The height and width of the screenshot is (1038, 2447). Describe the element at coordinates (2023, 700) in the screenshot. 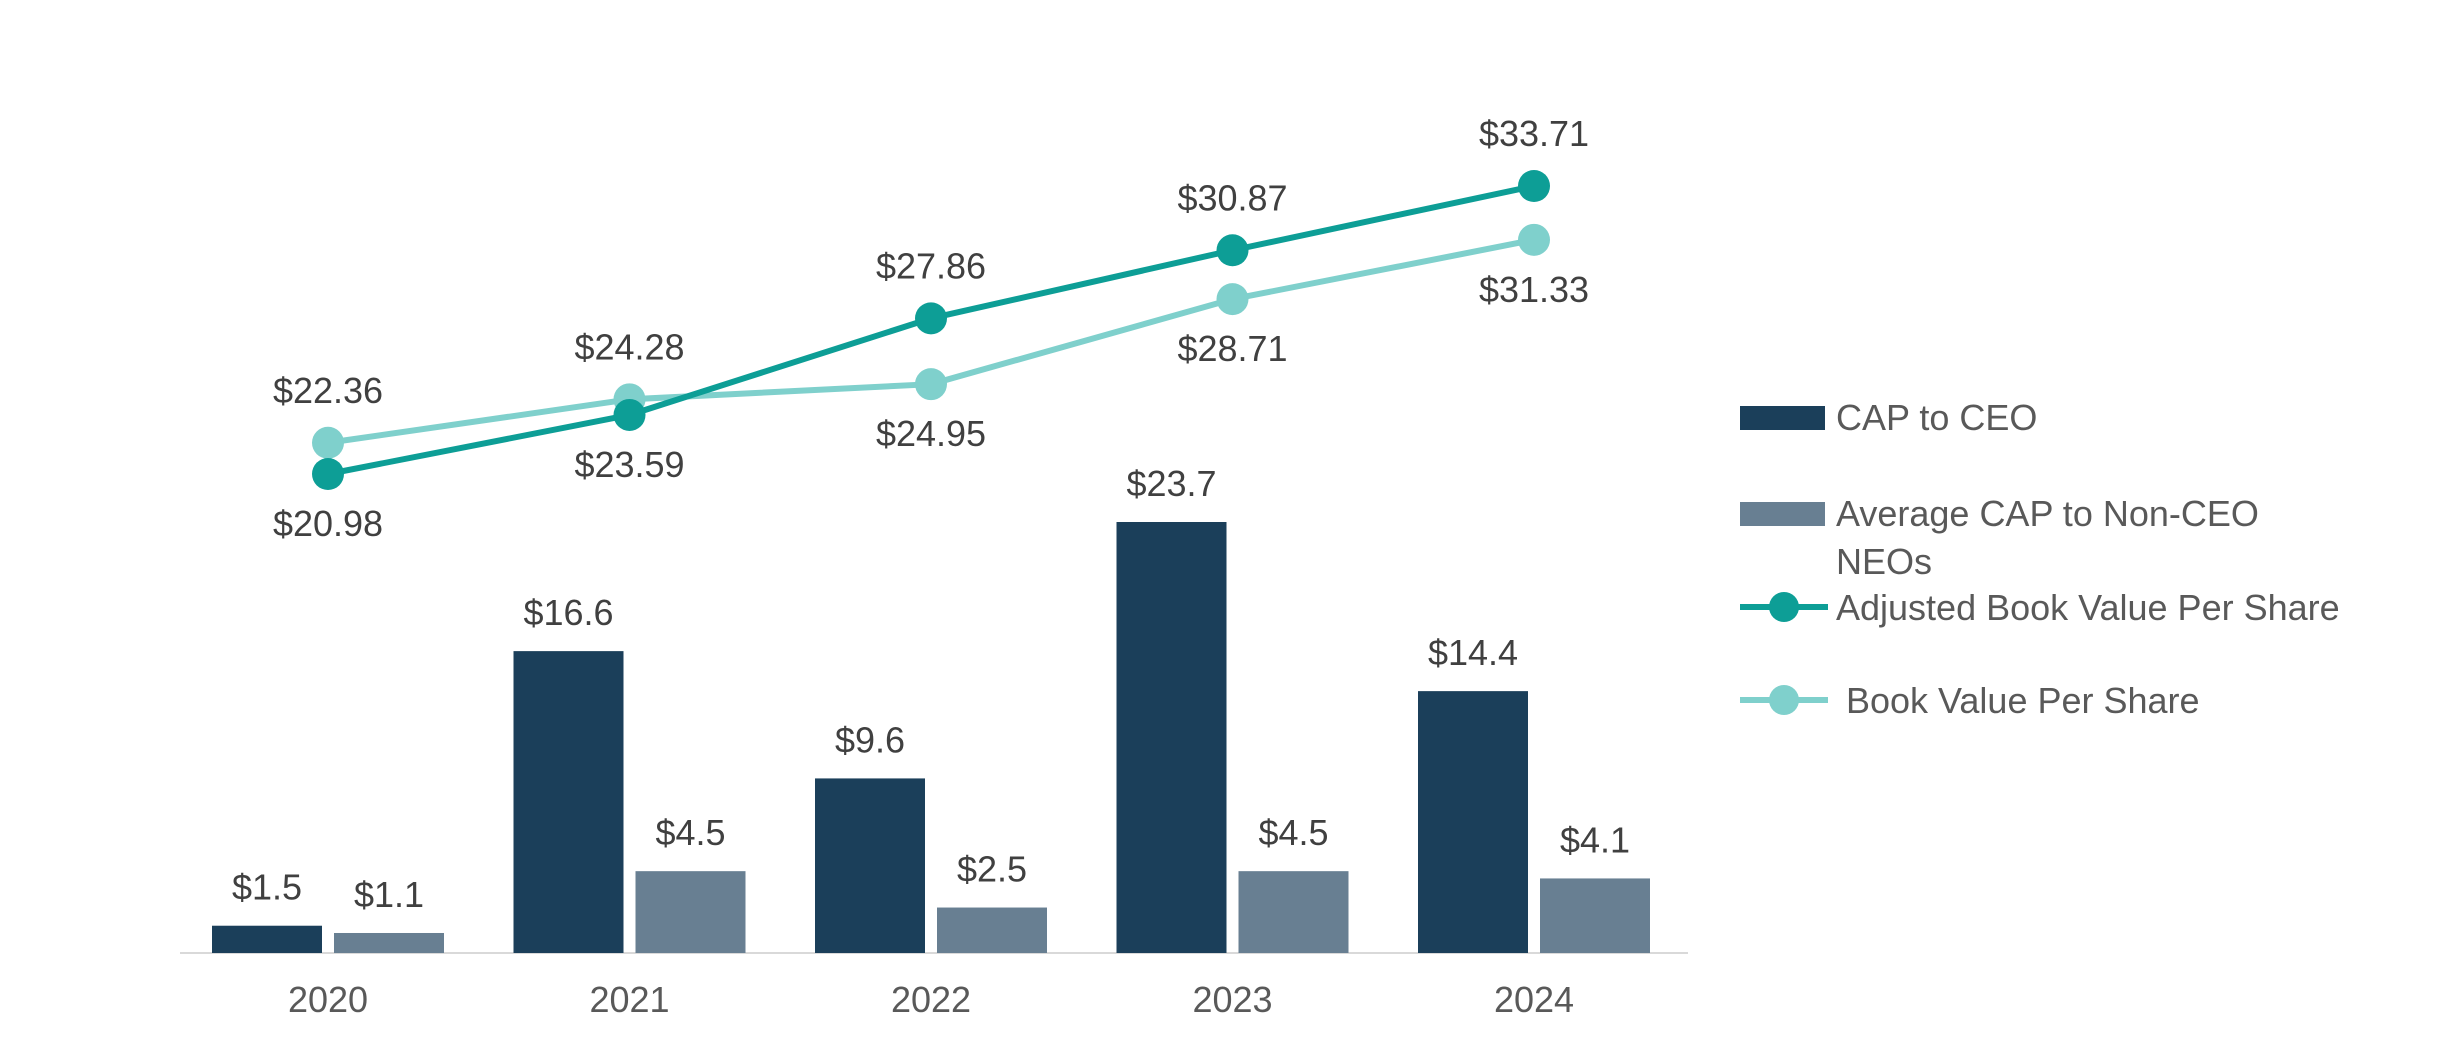

I see `legend-label-bvps: Book Value Per Share` at that location.